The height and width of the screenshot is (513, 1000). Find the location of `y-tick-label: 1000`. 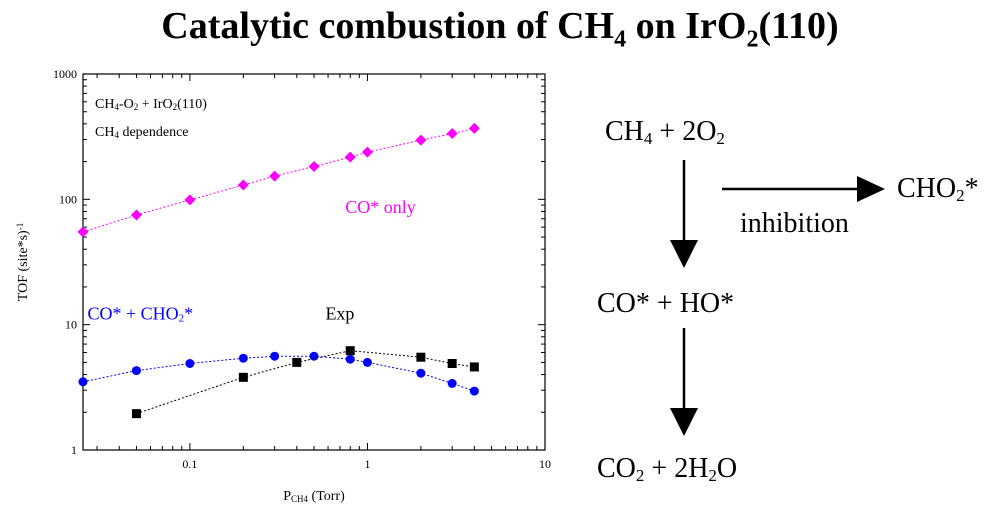

y-tick-label: 1000 is located at coordinates (65, 74).